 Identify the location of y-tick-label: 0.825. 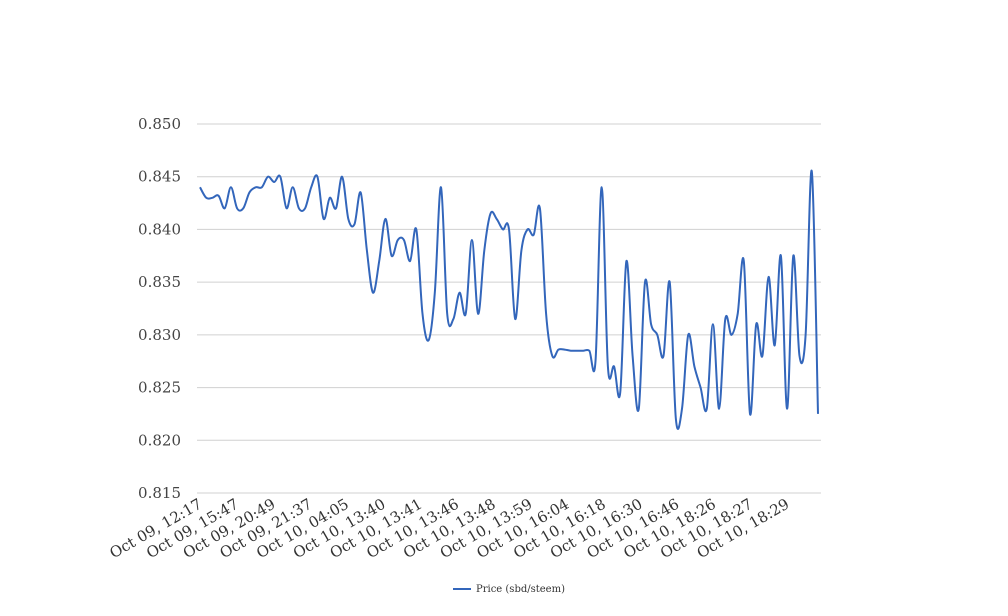
(159, 388).